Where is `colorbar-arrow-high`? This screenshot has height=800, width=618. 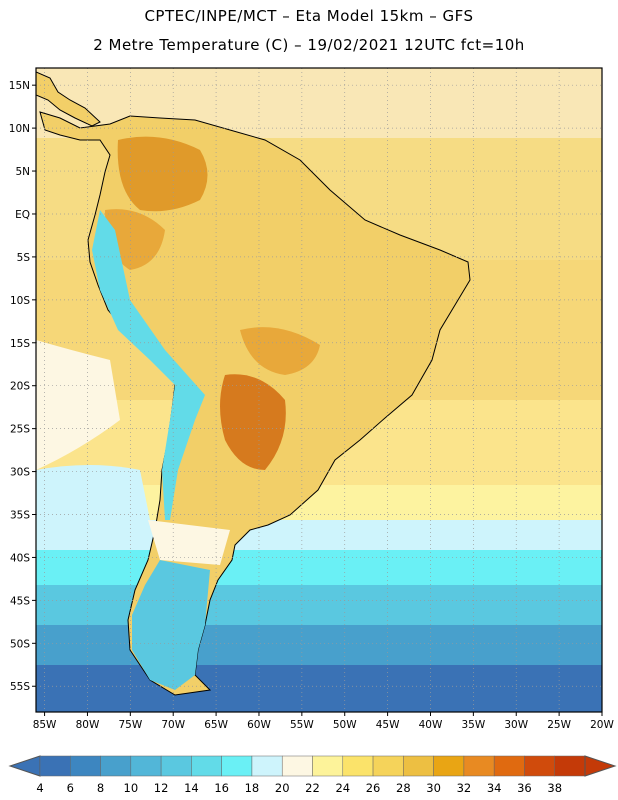 colorbar-arrow-high is located at coordinates (600, 766).